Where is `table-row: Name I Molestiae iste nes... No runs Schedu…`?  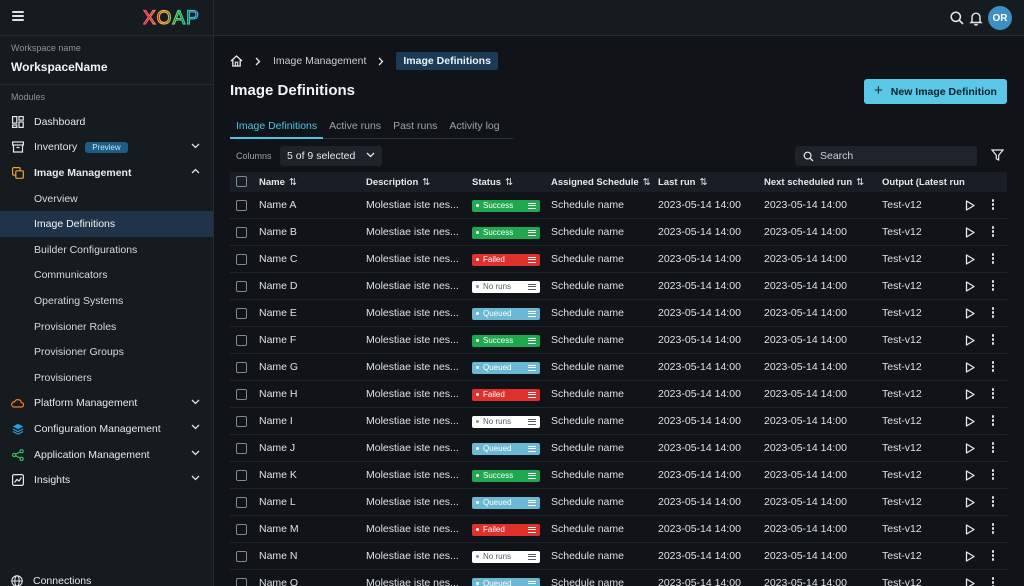 table-row: Name I Molestiae iste nes... No runs Schedu… is located at coordinates (618, 421).